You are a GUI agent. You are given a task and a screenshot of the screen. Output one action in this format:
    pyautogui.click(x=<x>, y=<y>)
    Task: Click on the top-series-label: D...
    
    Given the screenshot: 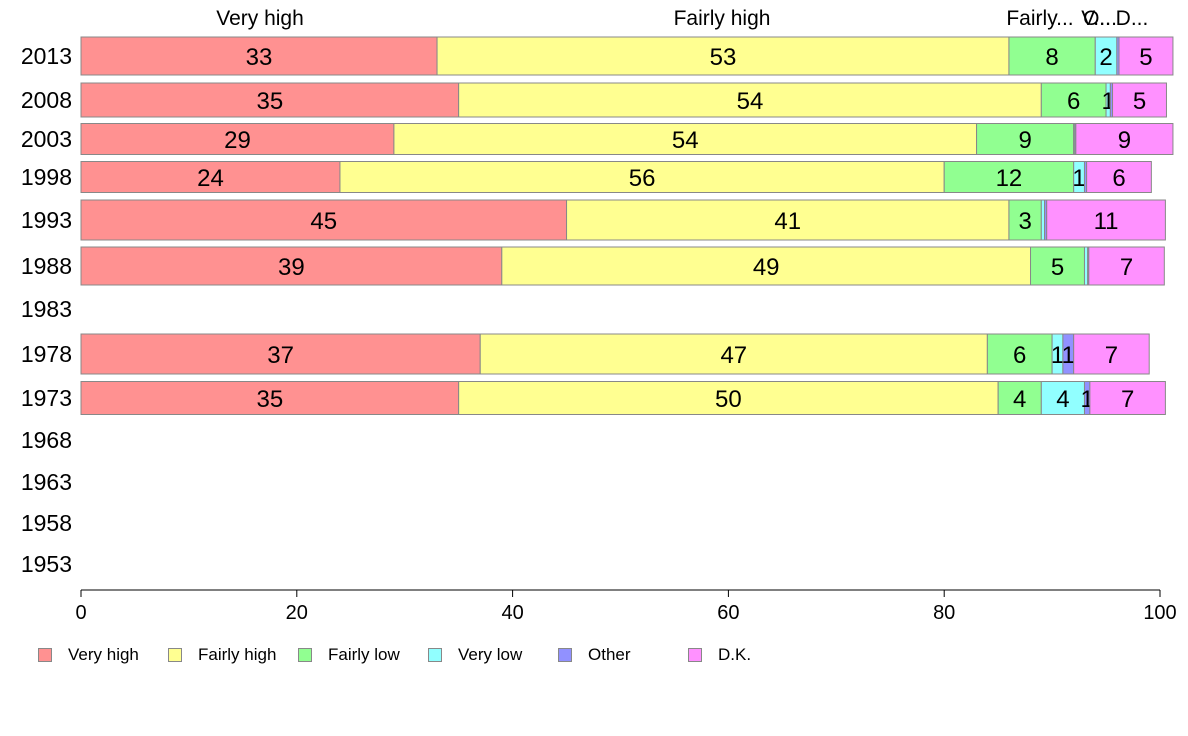 What is the action you would take?
    pyautogui.click(x=1132, y=18)
    